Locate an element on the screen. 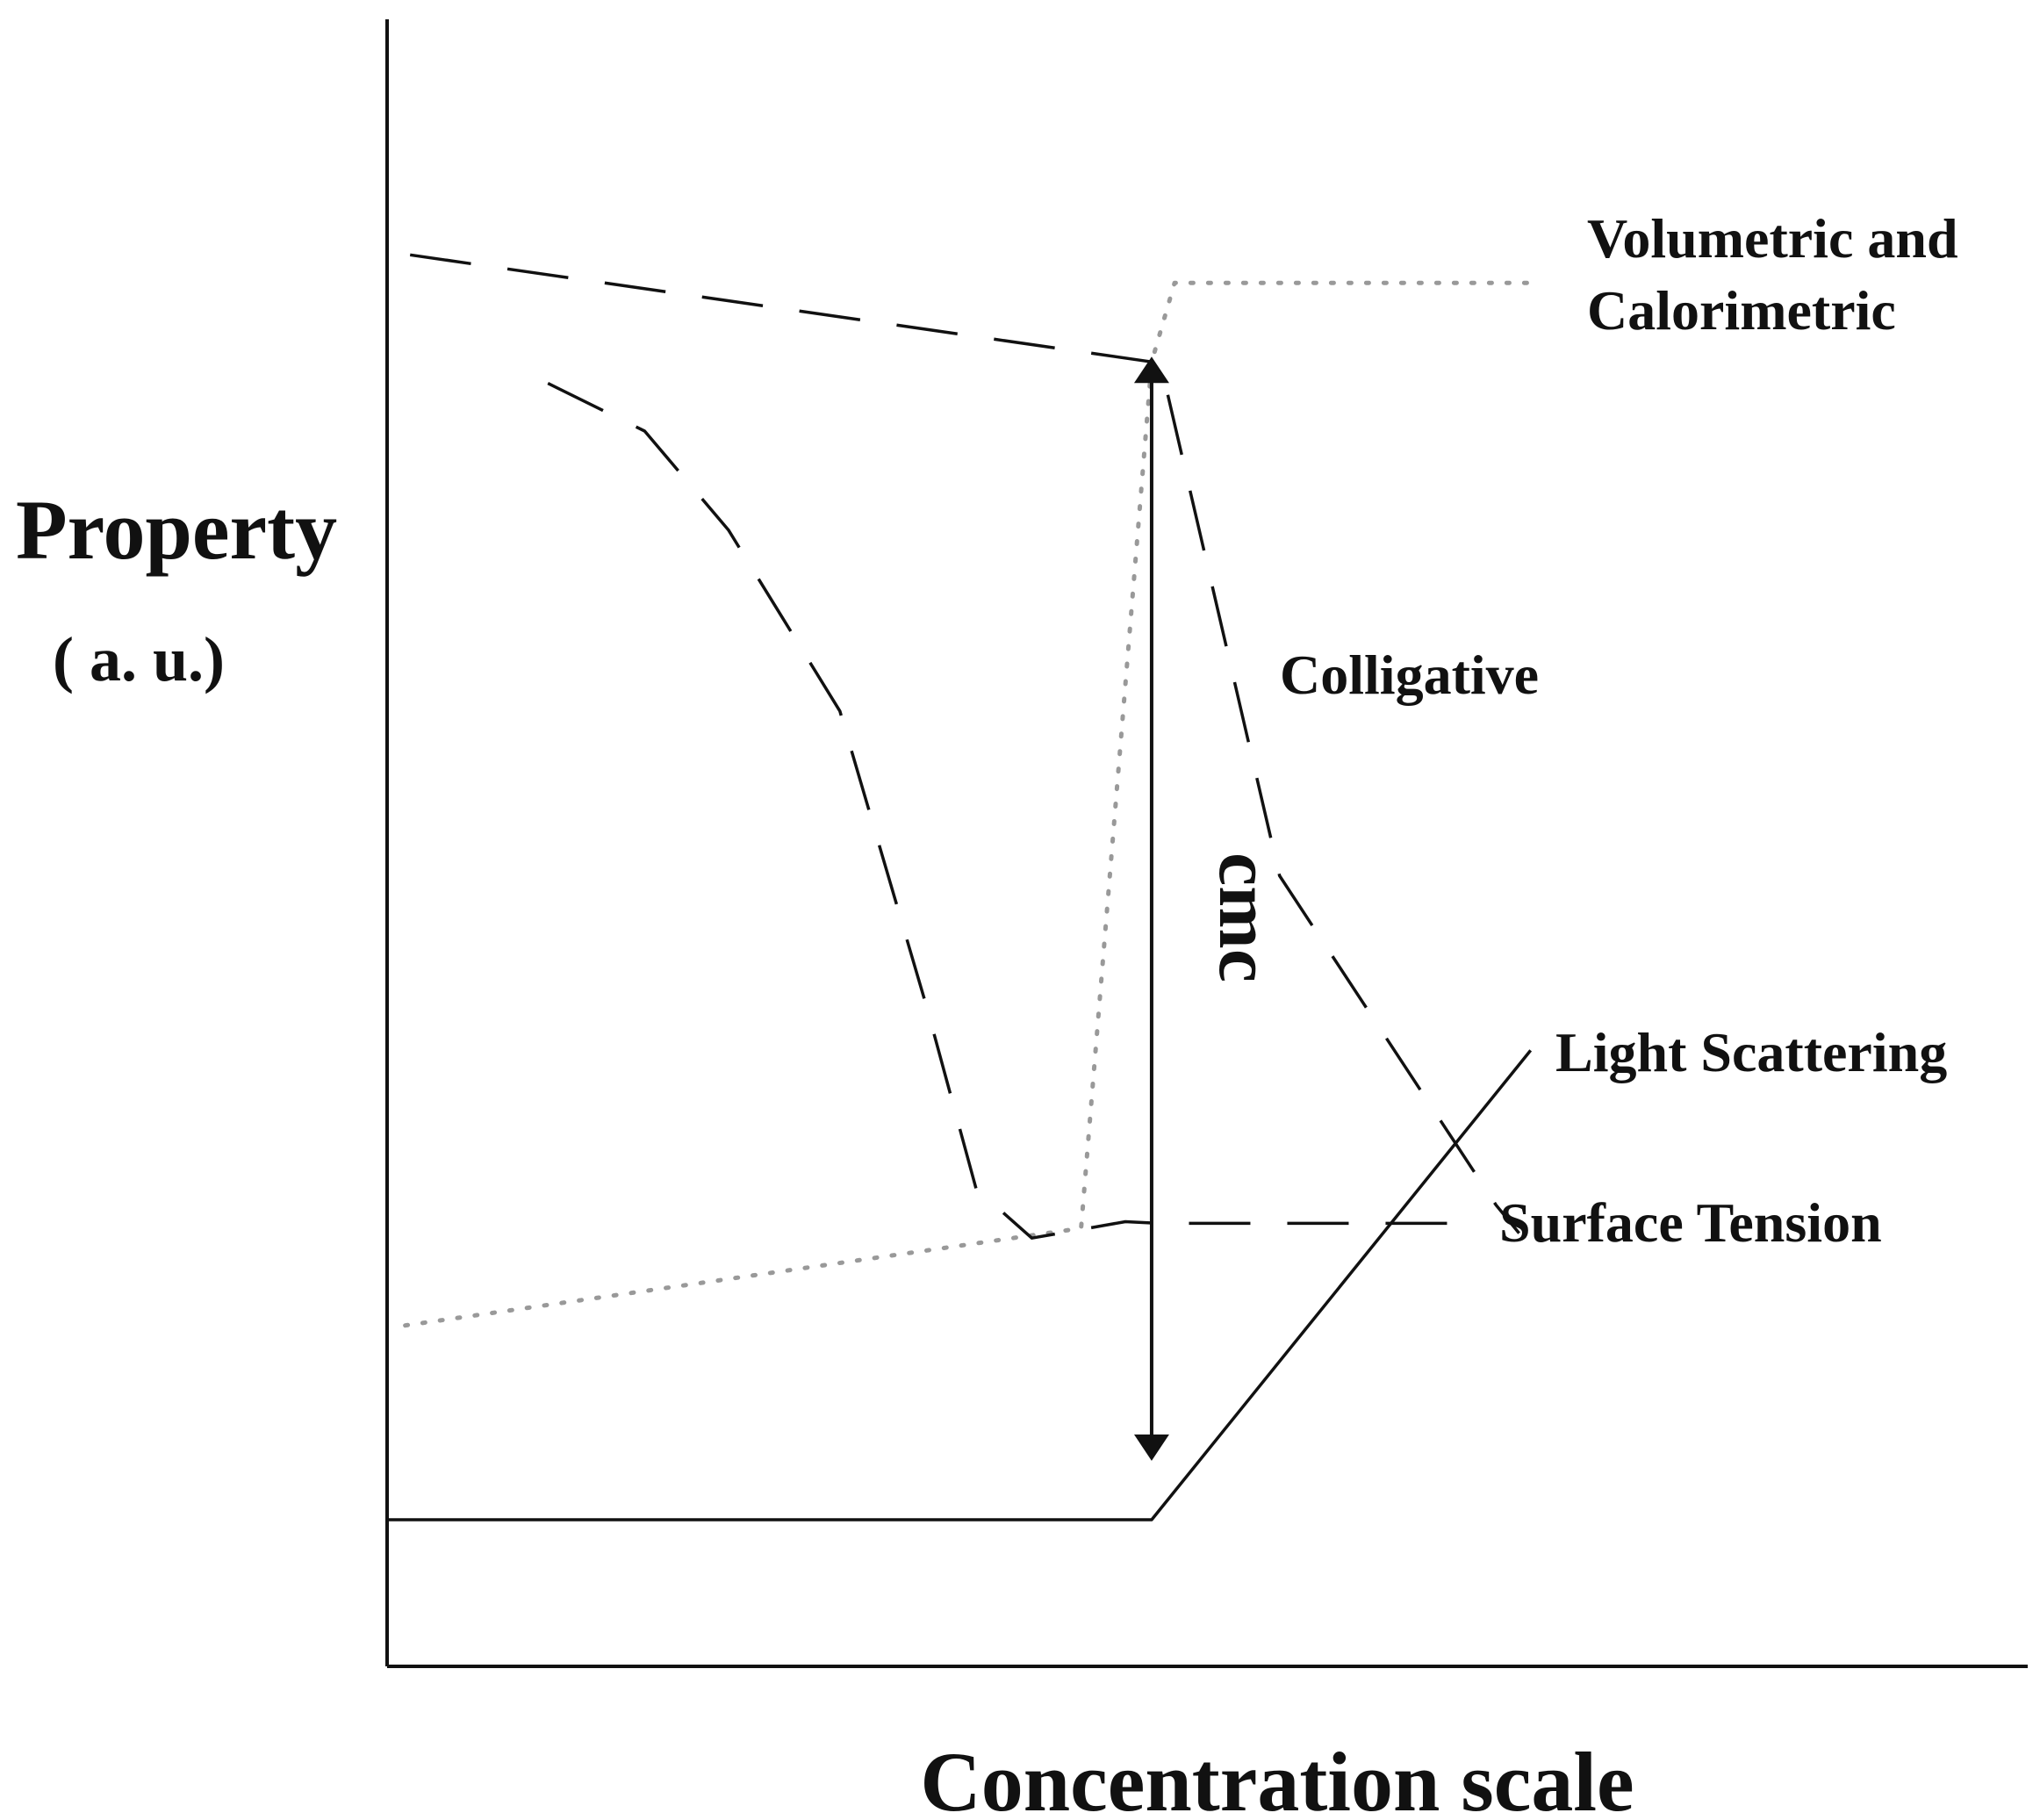  series-label-volumetric-part2: Calorimetric is located at coordinates (1741, 310).